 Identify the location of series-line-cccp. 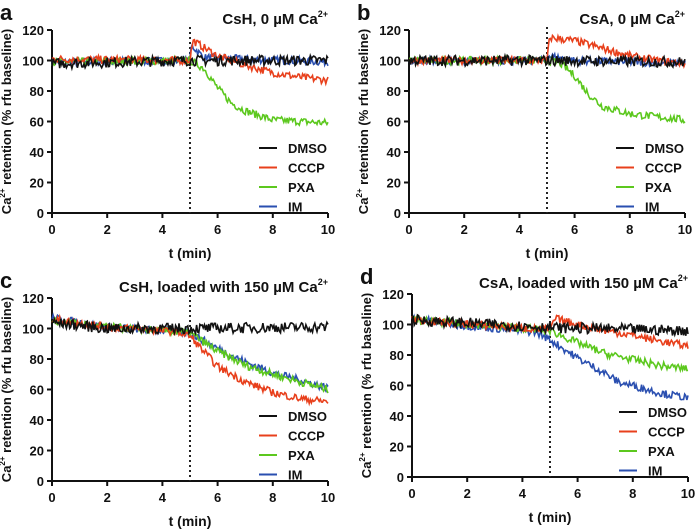
(190, 360).